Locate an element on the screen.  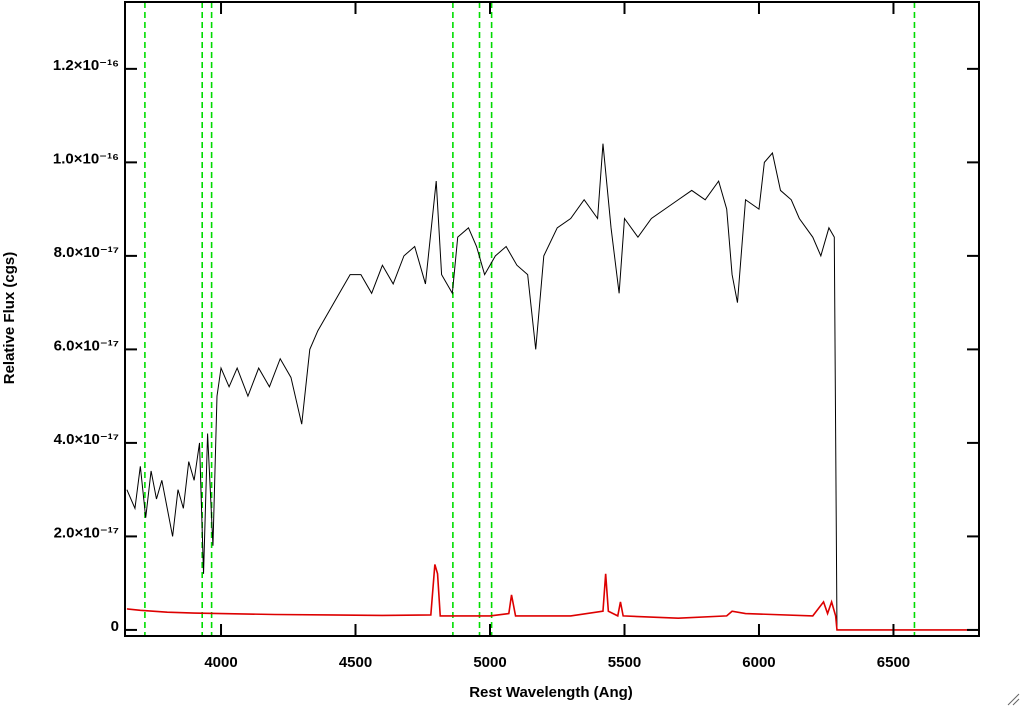
y-tick-label: 1.2×10⁻¹⁶ is located at coordinates (86, 65).